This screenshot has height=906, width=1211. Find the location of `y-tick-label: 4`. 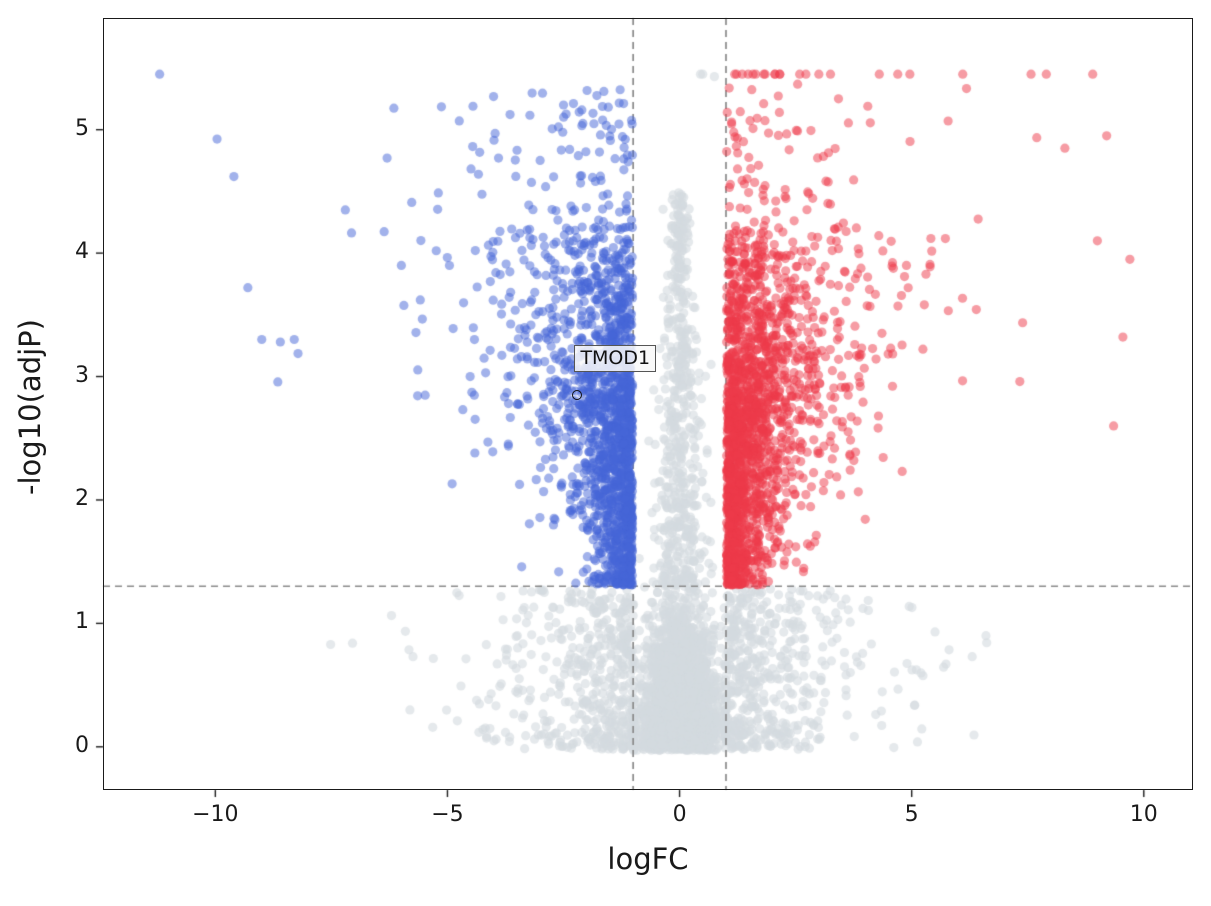

y-tick-label: 4 is located at coordinates (82, 252).